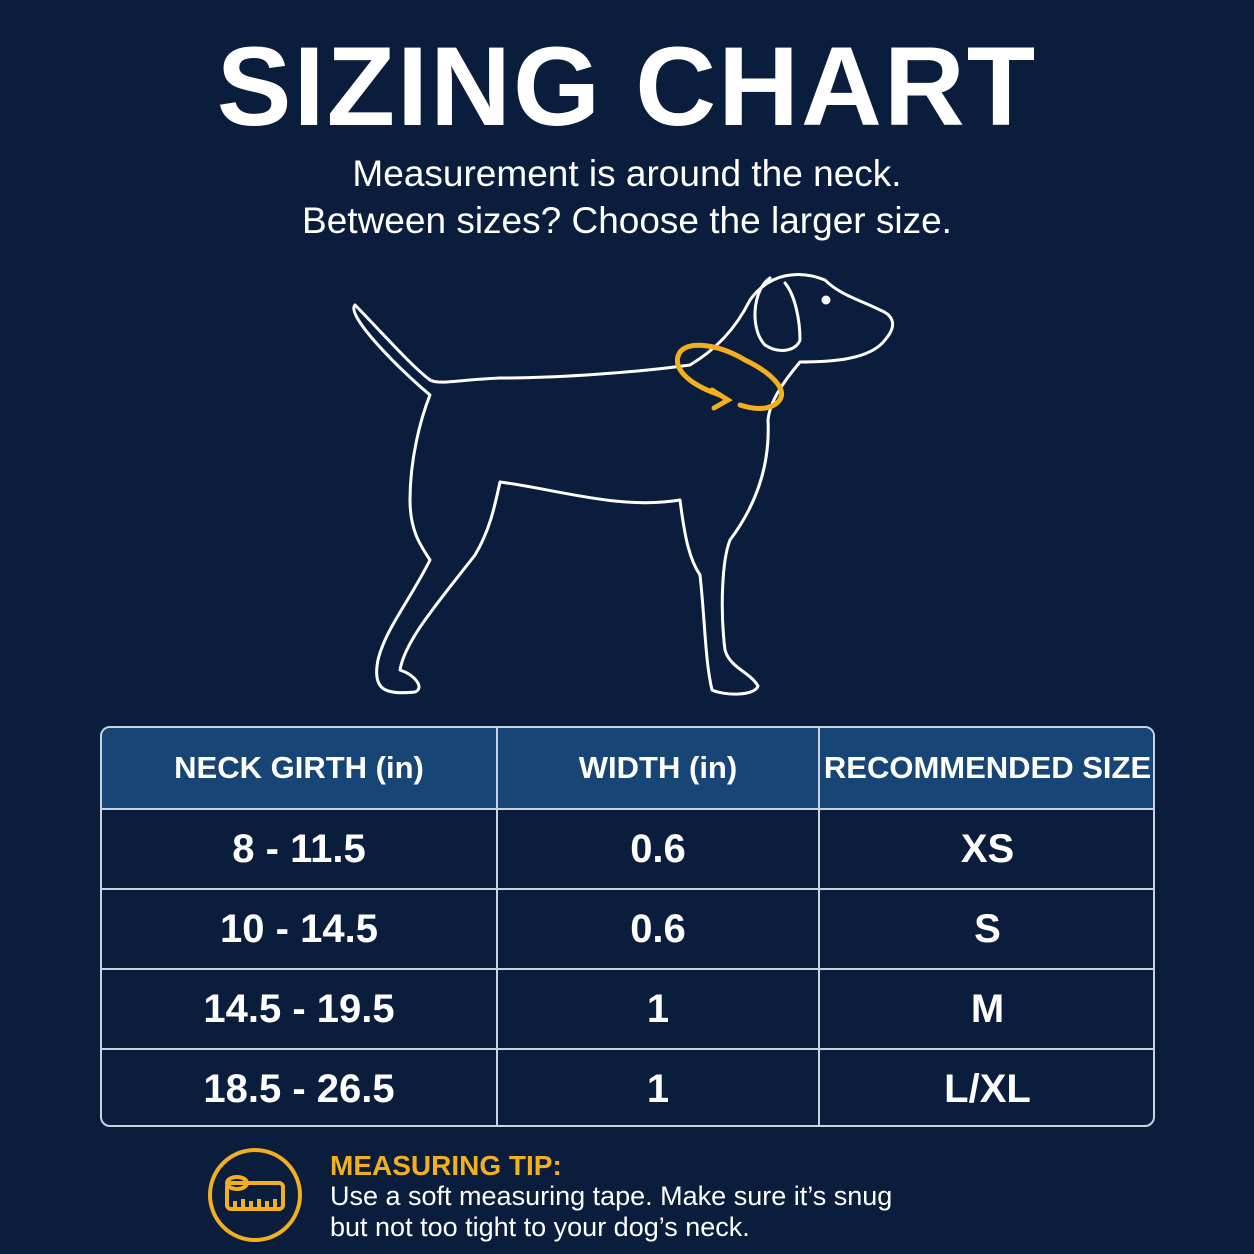 The width and height of the screenshot is (1254, 1254). I want to click on table-cell: 8 - 11.5, so click(300, 850).